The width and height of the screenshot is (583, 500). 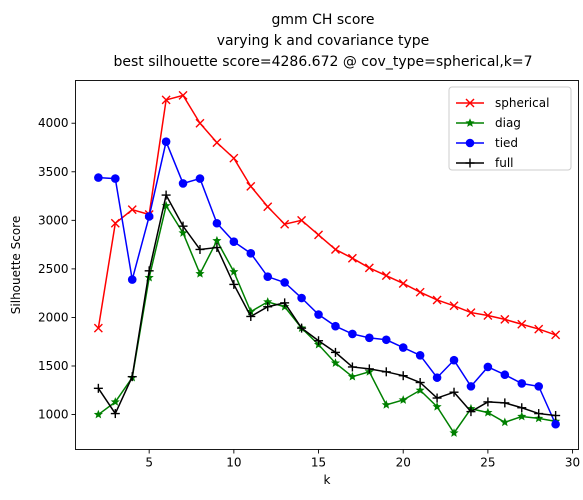 I want to click on x-tick-label: 20, so click(x=403, y=463).